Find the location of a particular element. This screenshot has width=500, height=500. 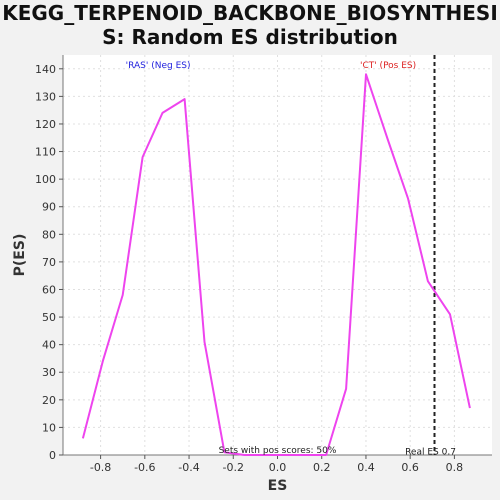

y-tick-label: 70 is located at coordinates (49, 262).